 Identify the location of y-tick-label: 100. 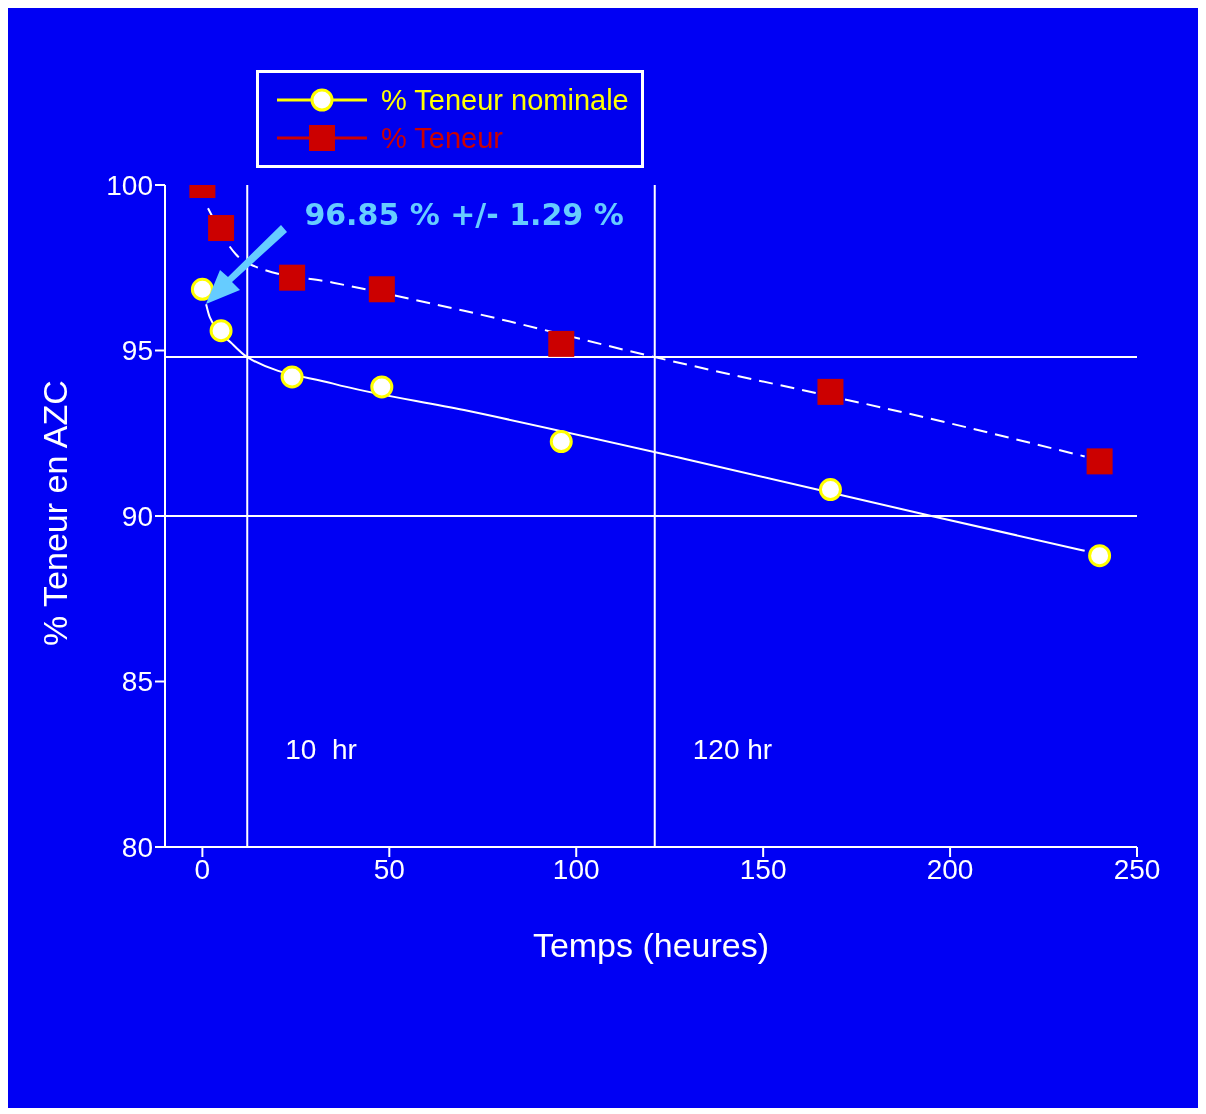
(129, 185).